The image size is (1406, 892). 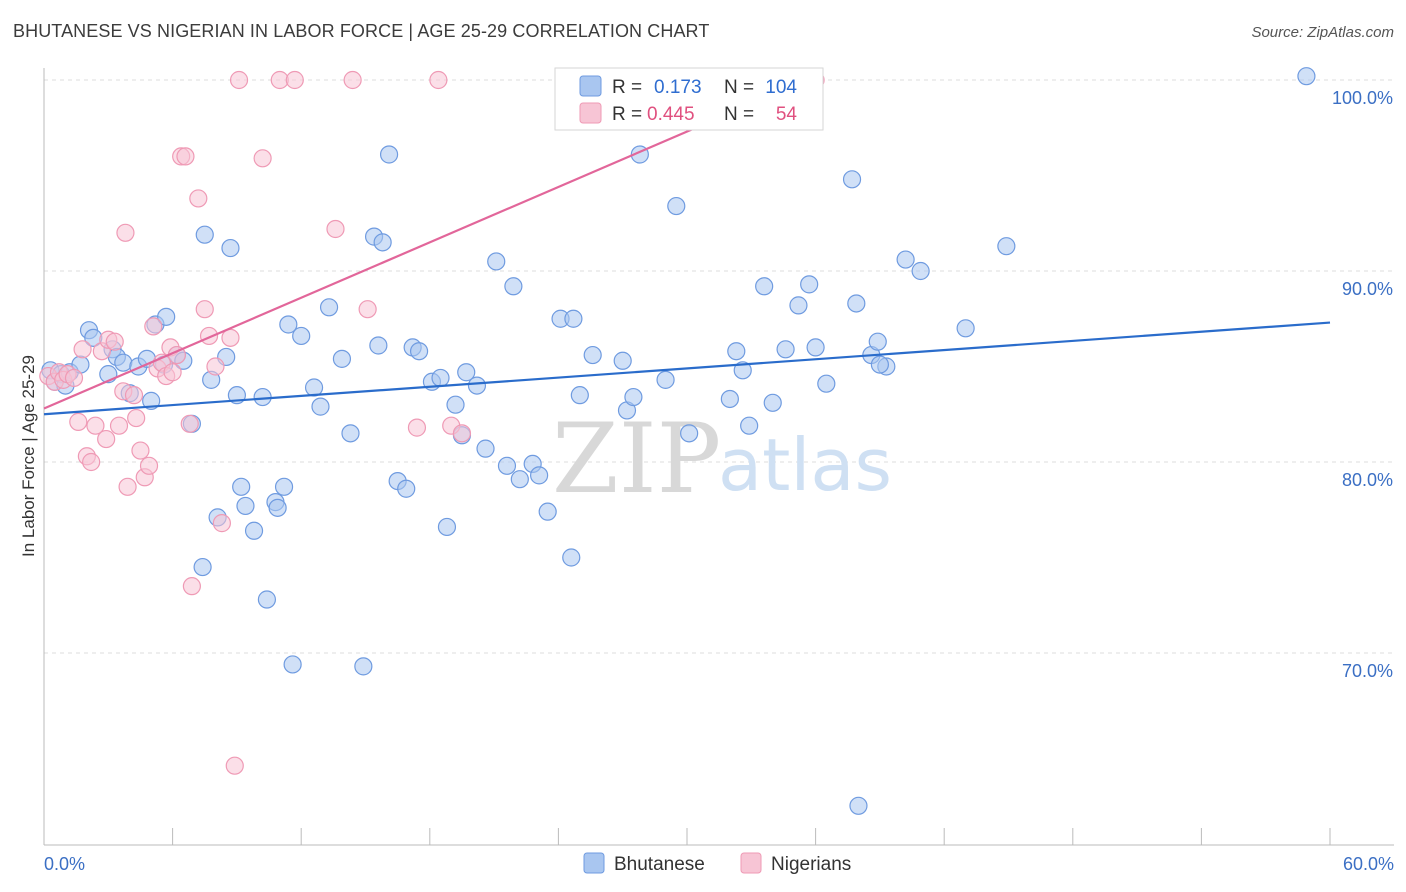 What do you see at coordinates (781, 87) in the screenshot?
I see `legend-n-value-bhutanese: 104` at bounding box center [781, 87].